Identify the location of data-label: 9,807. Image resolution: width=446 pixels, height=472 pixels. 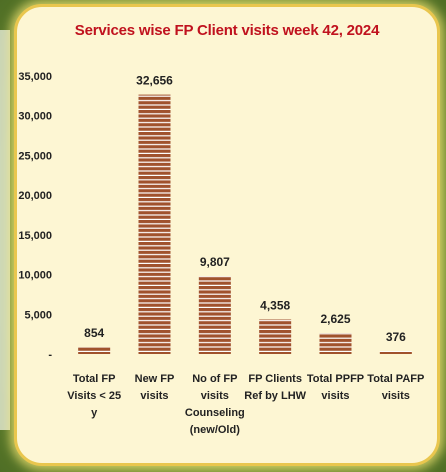
(215, 262).